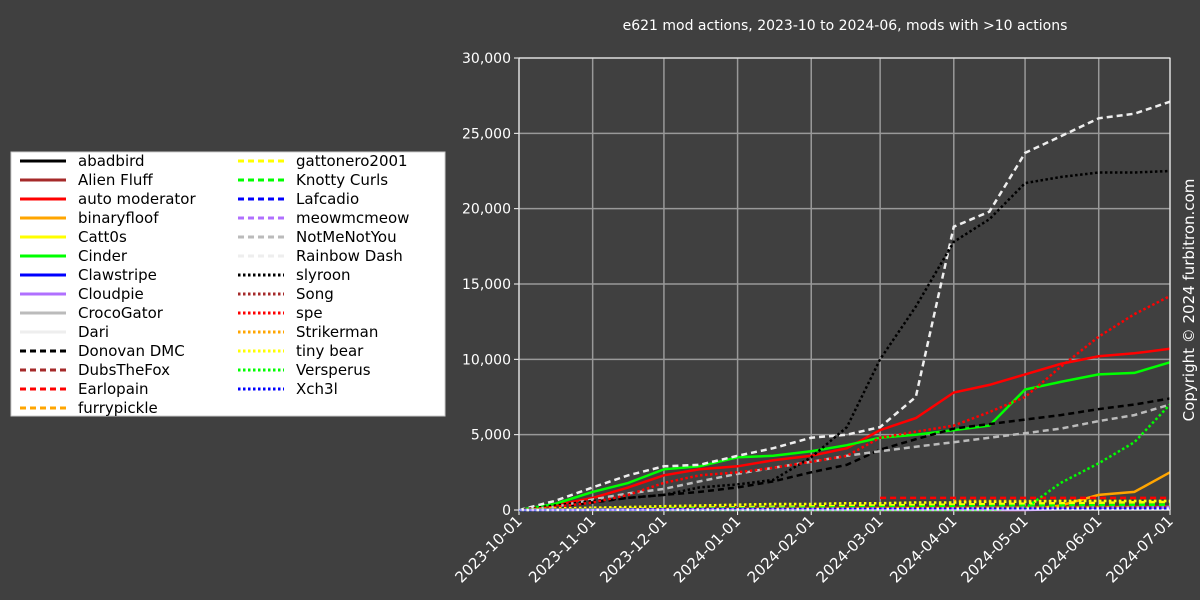 This screenshot has width=1200, height=600. I want to click on y-tick-label: 15,000, so click(486, 285).